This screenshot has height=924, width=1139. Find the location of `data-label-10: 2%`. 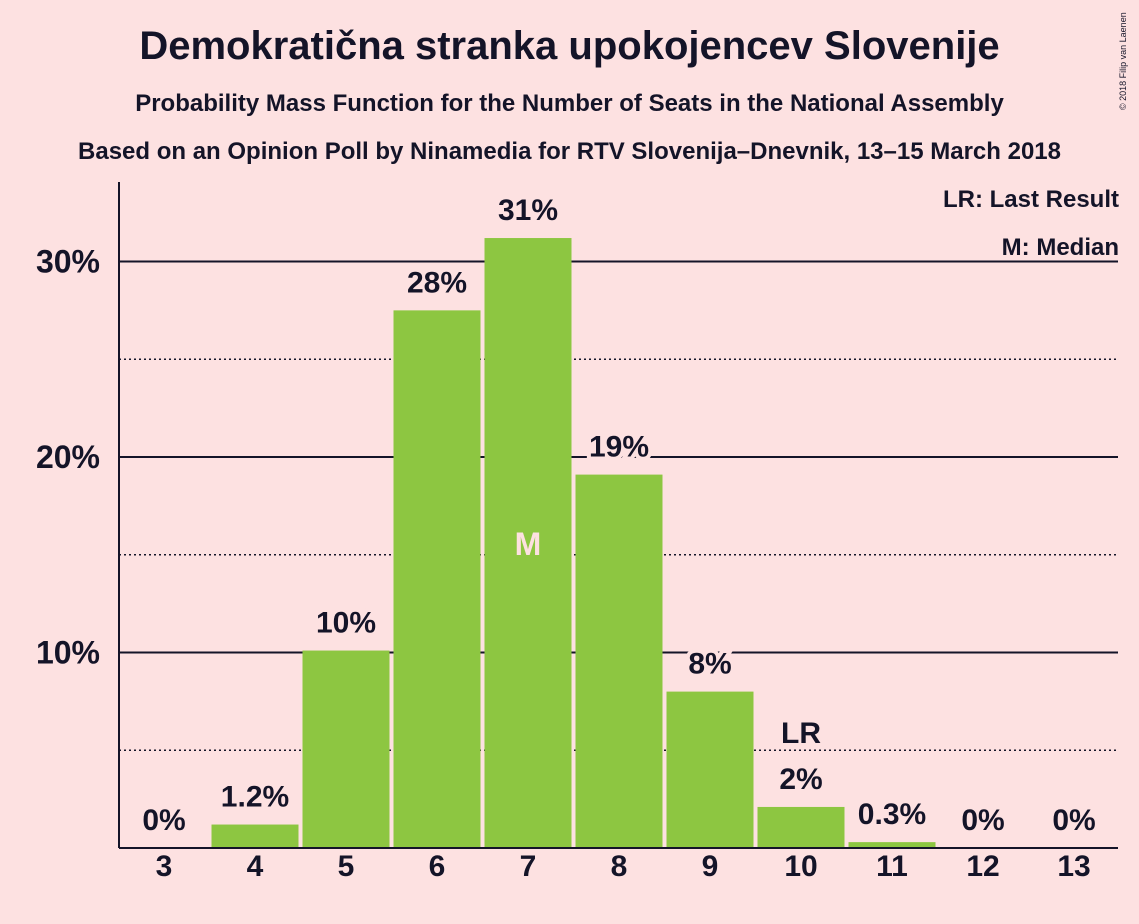

data-label-10: 2% is located at coordinates (800, 779).